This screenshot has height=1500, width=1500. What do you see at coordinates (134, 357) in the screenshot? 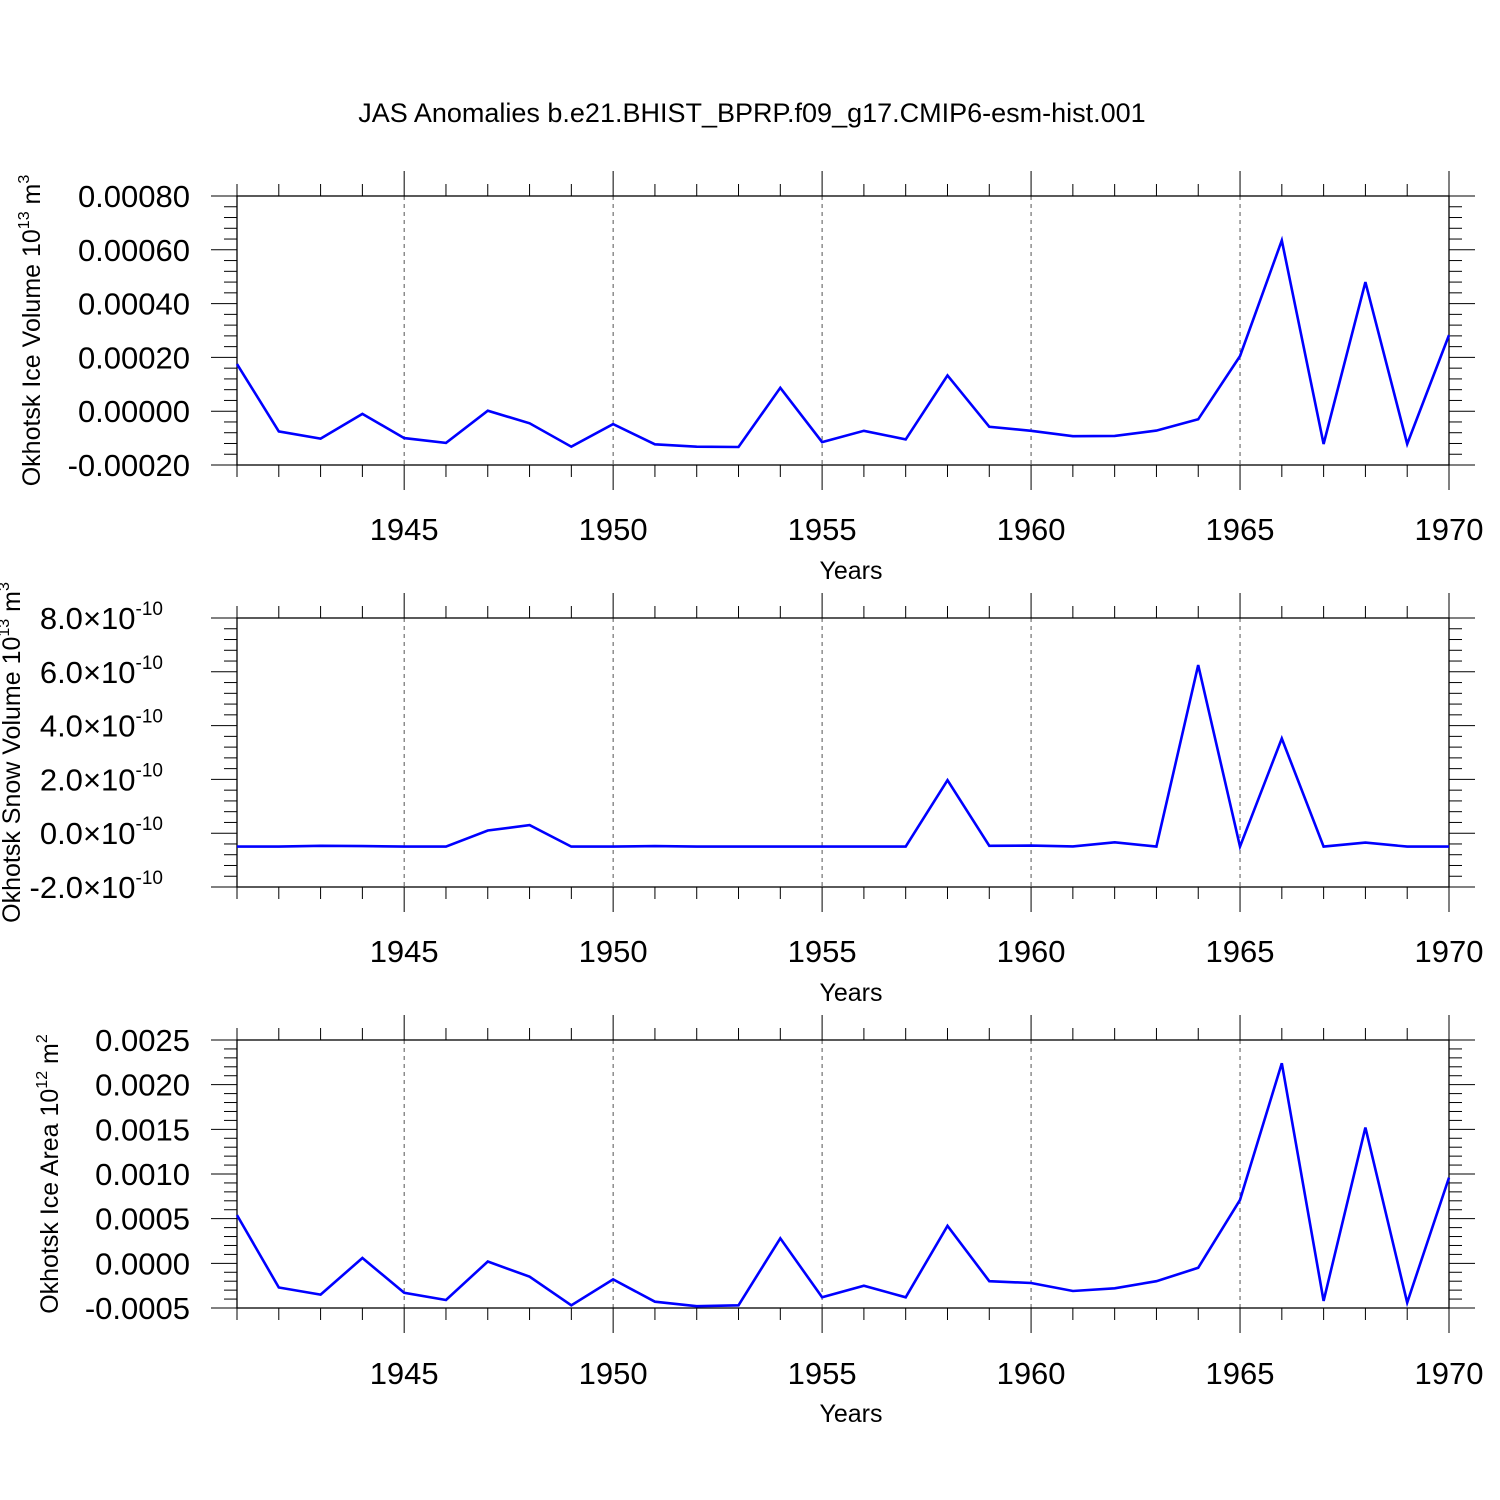
I see `y-tick-label: 0.00020` at bounding box center [134, 357].